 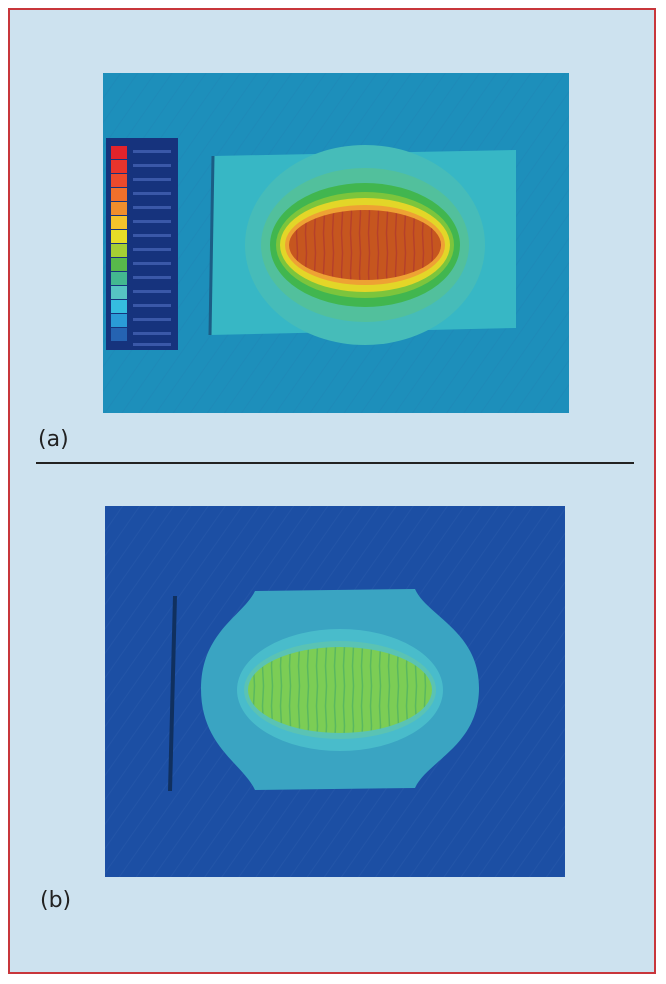 I want to click on legend-color-bar, so click(x=119, y=243).